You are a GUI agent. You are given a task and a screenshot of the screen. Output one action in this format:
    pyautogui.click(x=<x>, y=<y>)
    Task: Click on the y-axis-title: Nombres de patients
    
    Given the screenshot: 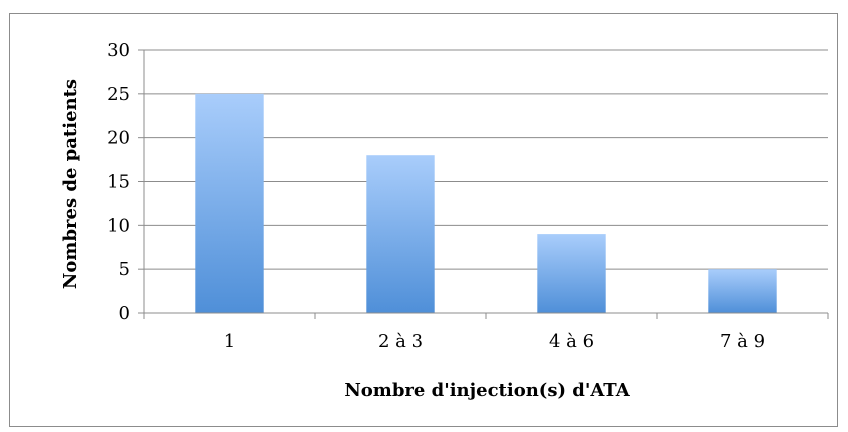 What is the action you would take?
    pyautogui.click(x=70, y=184)
    